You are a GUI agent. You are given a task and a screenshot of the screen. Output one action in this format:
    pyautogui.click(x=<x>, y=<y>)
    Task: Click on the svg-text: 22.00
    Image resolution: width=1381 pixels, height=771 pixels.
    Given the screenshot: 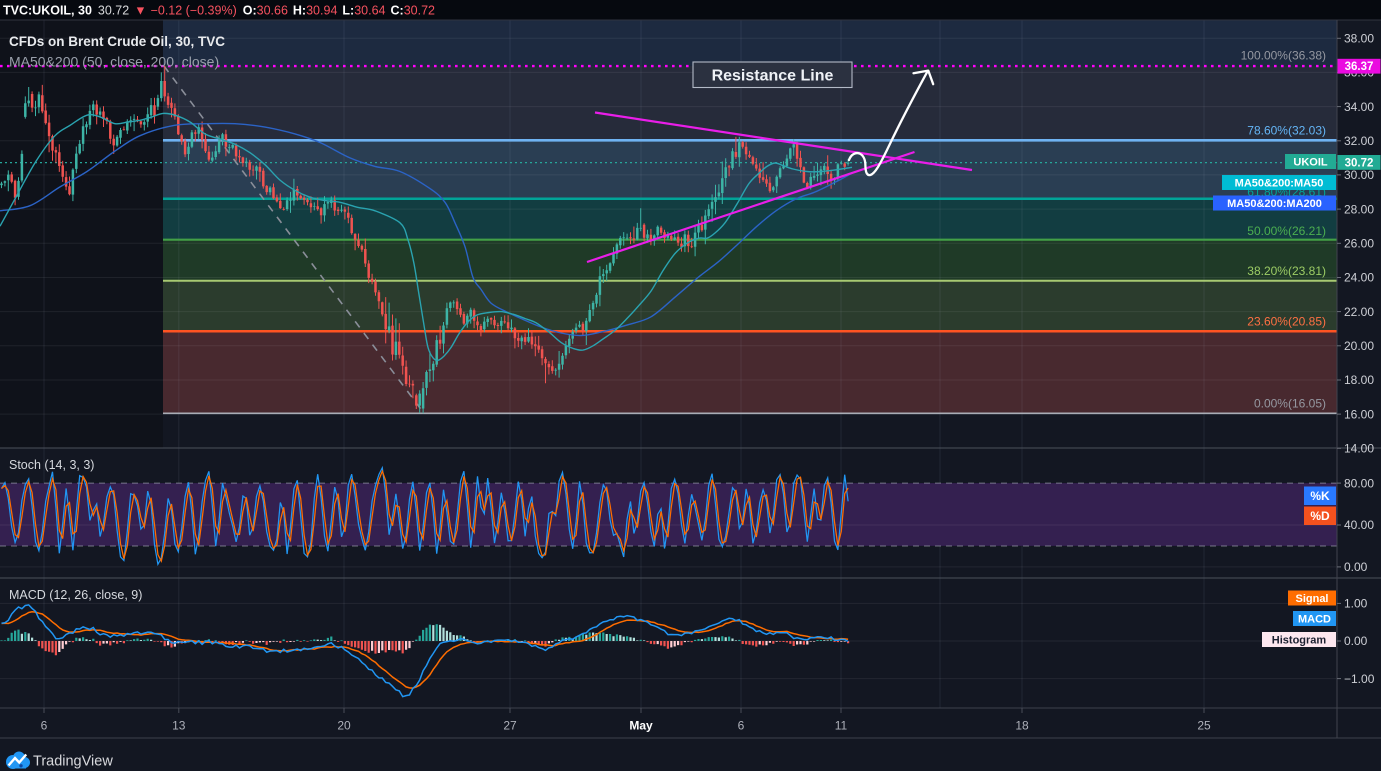 What is the action you would take?
    pyautogui.click(x=1359, y=312)
    